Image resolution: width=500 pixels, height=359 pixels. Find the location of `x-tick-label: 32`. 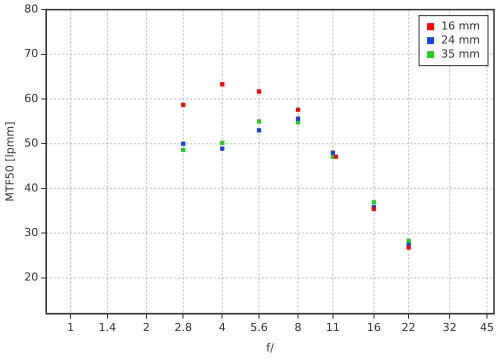

x-tick-label: 32 is located at coordinates (449, 327).